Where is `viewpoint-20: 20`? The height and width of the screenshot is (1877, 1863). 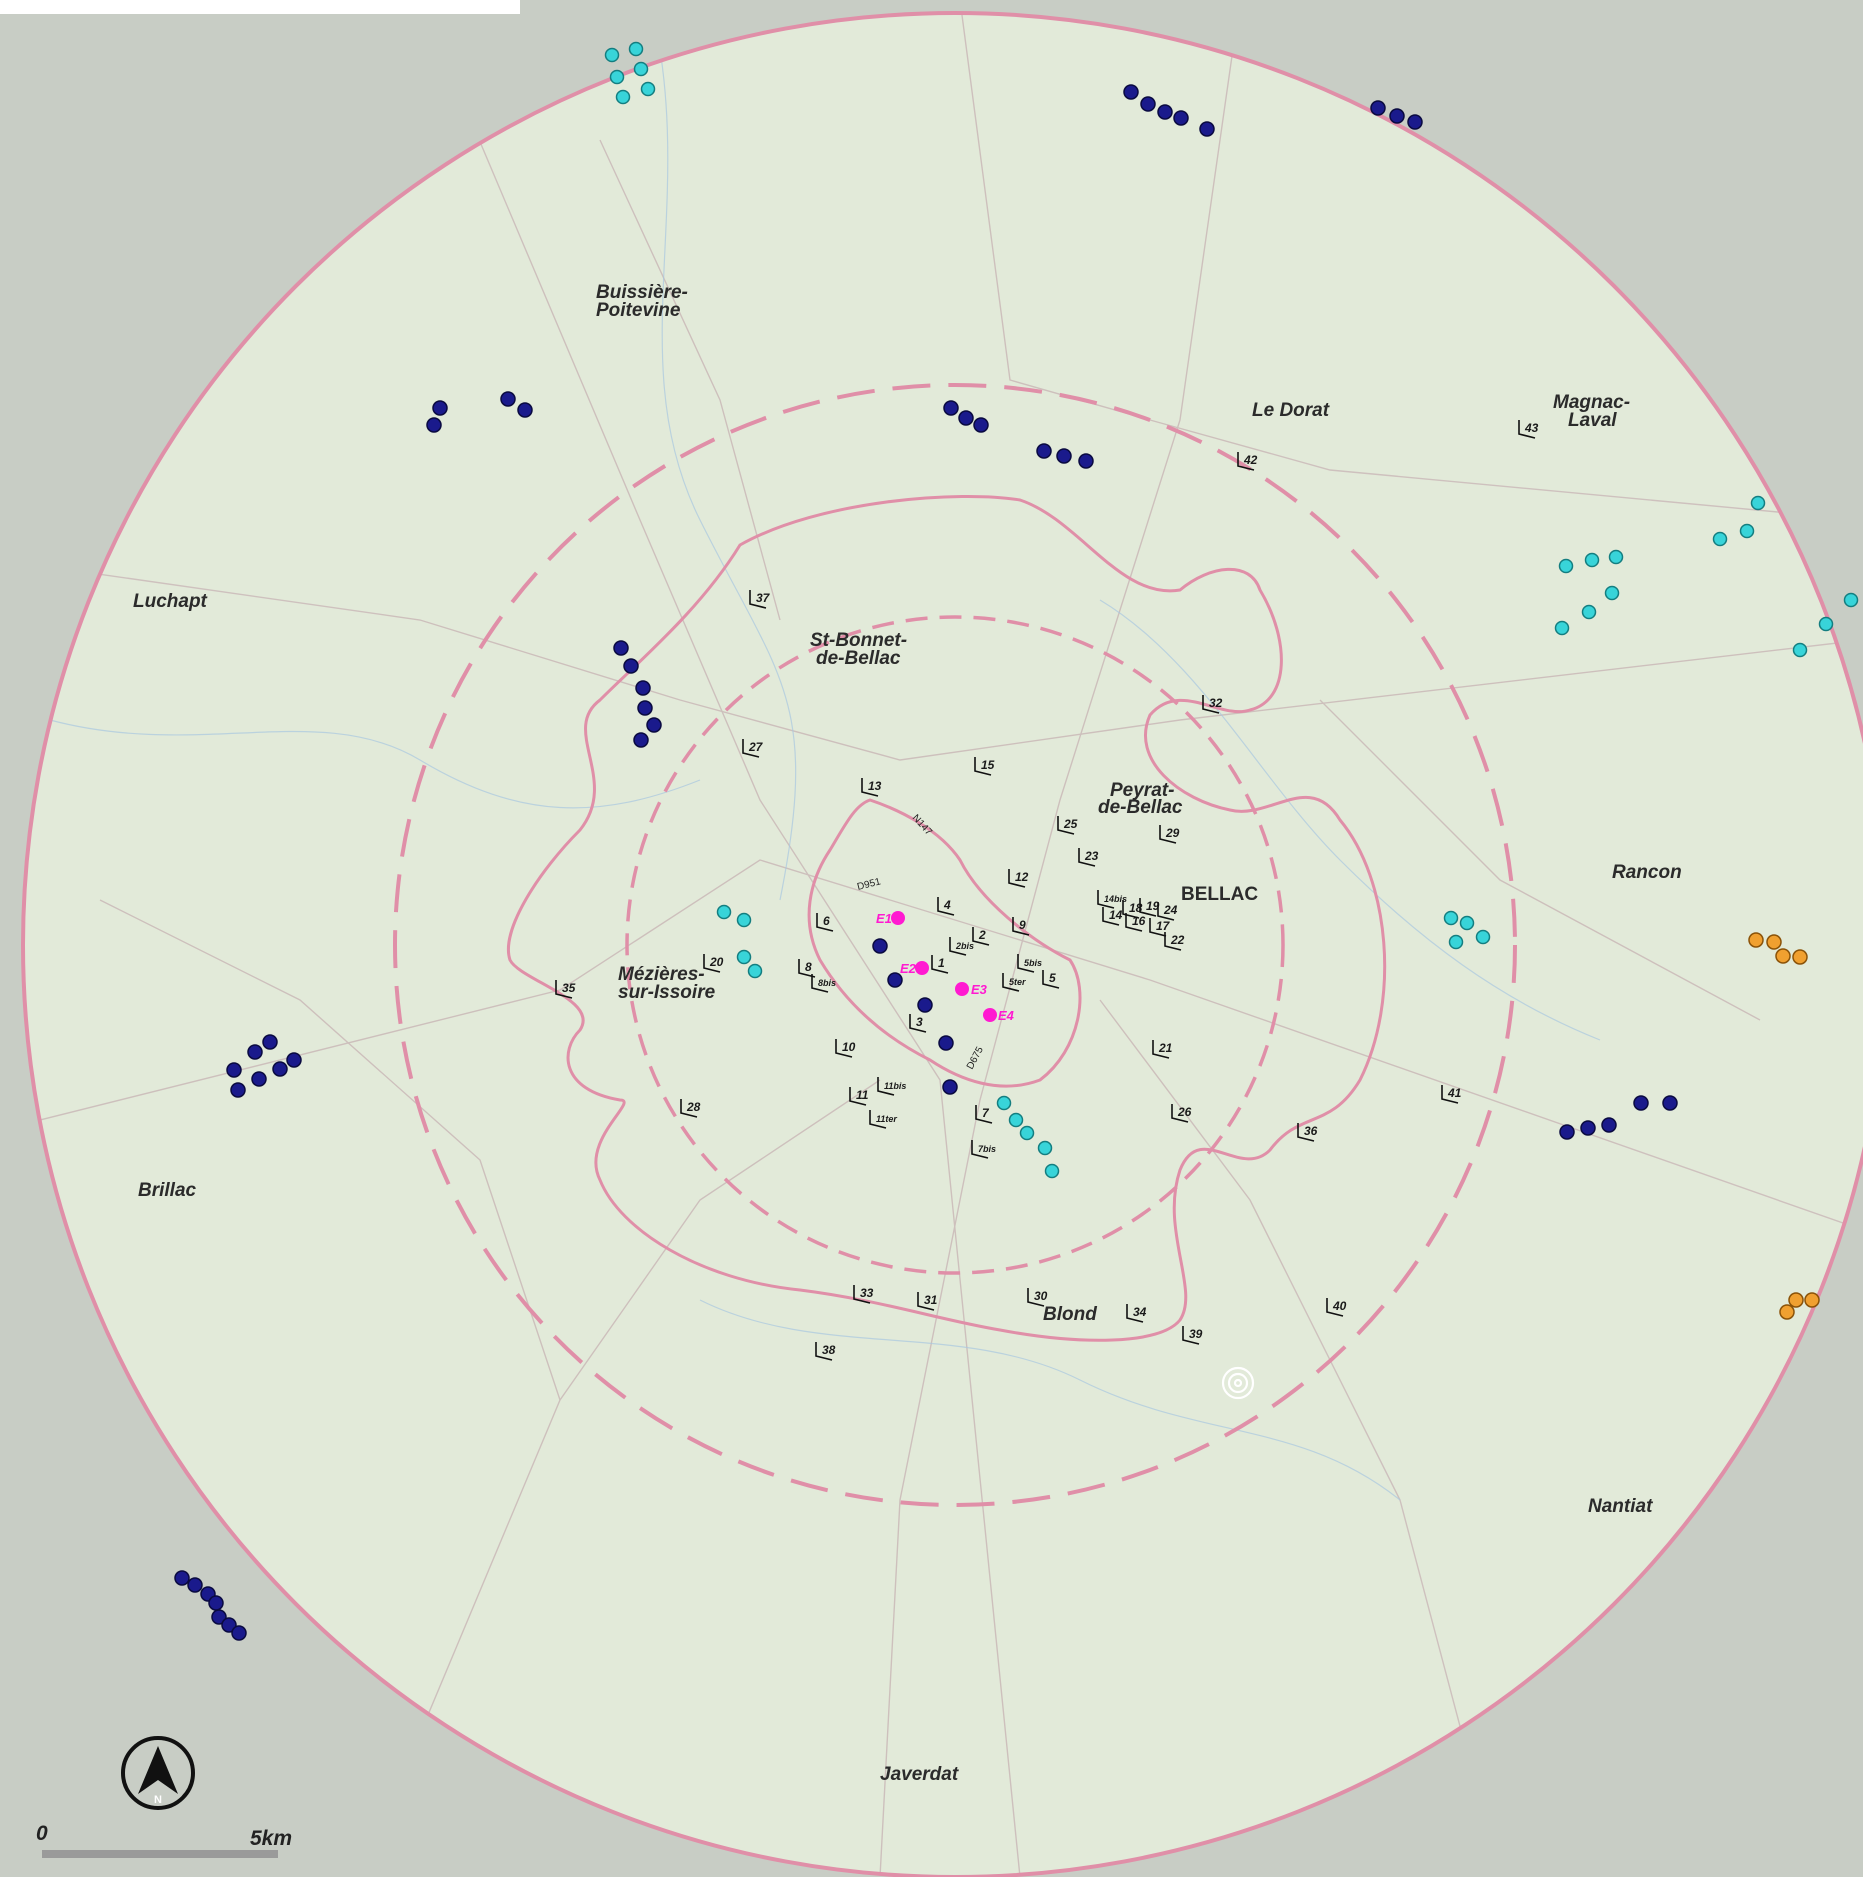 viewpoint-20: 20 is located at coordinates (713, 963).